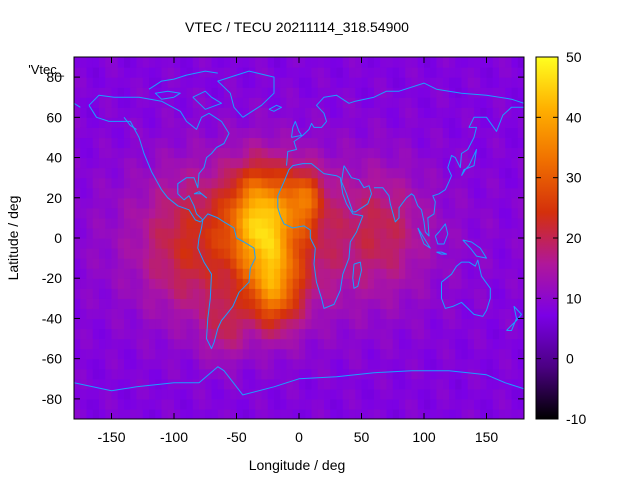  What do you see at coordinates (297, 27) in the screenshot?
I see `chart-title: VTEC / TECU 20211114_318.54900` at bounding box center [297, 27].